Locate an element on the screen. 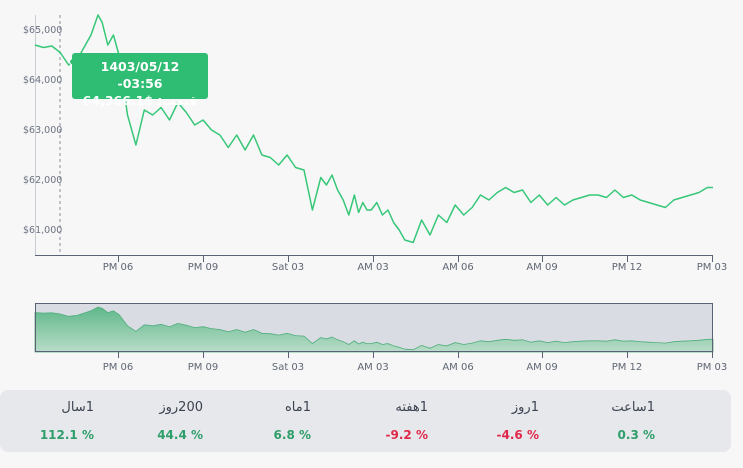  x-tick-label: AM 06 is located at coordinates (457, 267).